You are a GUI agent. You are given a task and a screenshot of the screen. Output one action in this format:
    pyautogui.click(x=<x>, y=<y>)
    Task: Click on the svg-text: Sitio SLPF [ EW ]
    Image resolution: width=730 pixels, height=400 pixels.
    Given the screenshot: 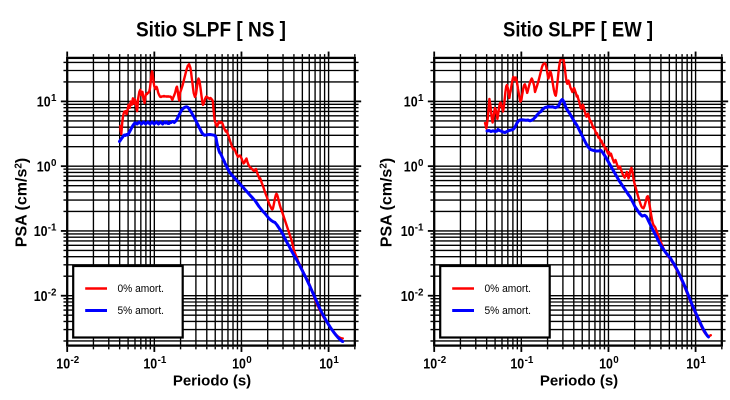 What is the action you would take?
    pyautogui.click(x=578, y=30)
    